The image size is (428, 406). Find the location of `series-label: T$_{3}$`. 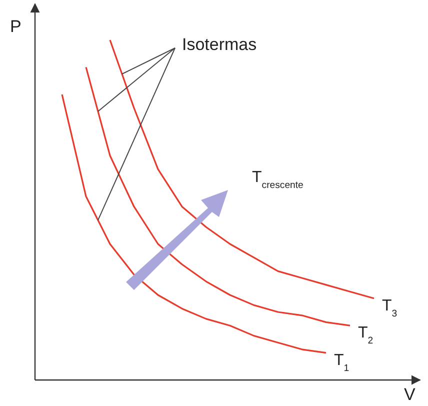

series-label: T$_{3}$ is located at coordinates (390, 308).